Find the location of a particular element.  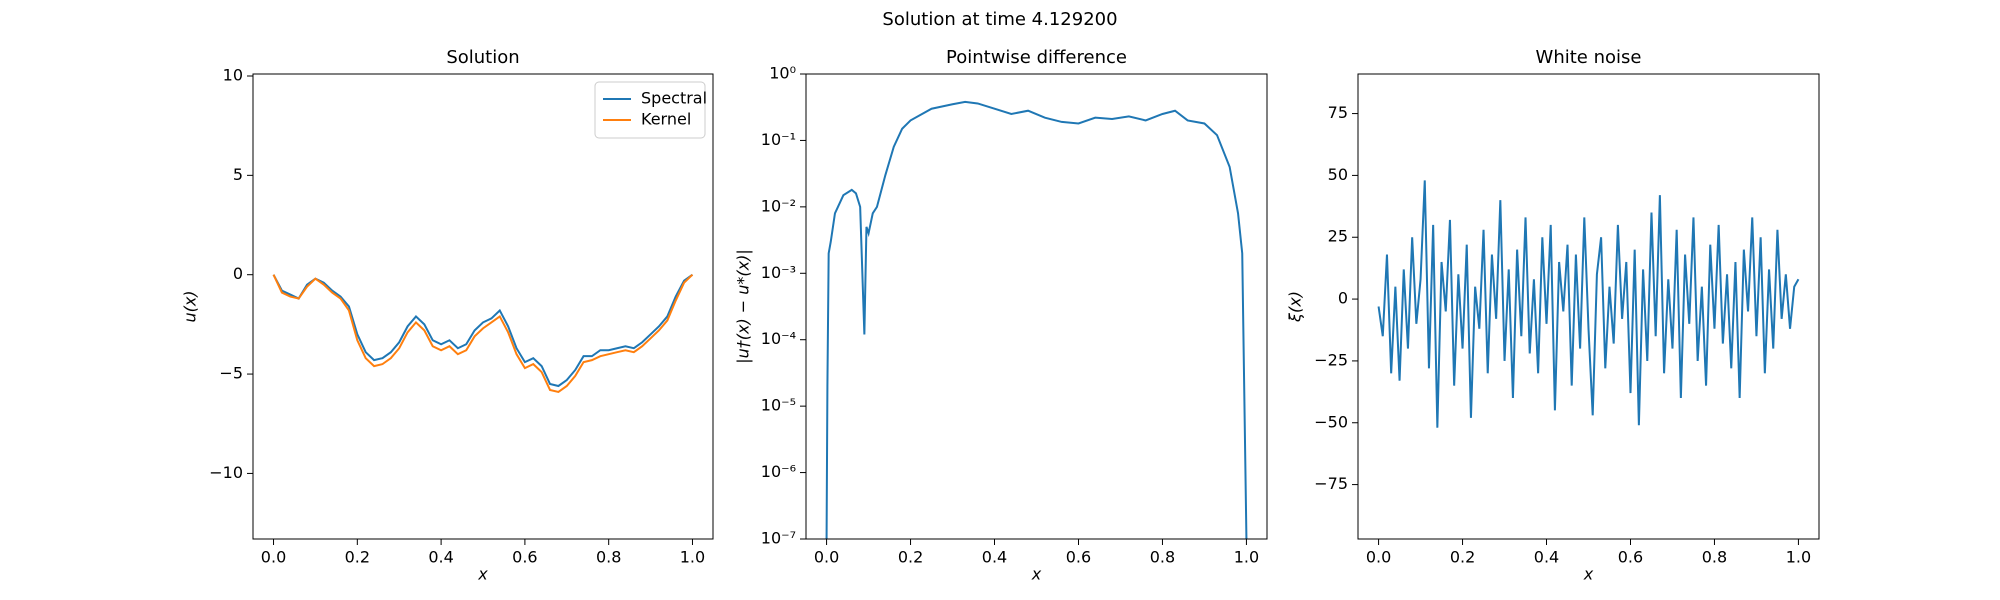

y-axis-label: ξ(x) is located at coordinates (1295, 307).